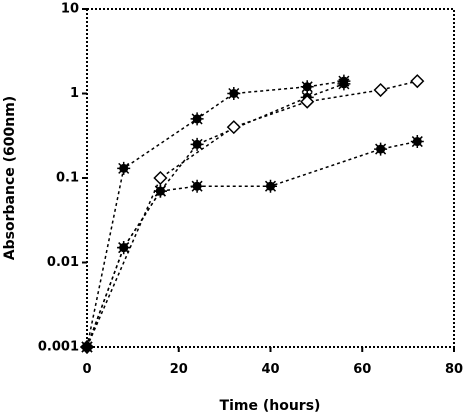 This screenshot has width=468, height=417. Describe the element at coordinates (63, 262) in the screenshot. I see `y-tick-label: 0.01` at that location.